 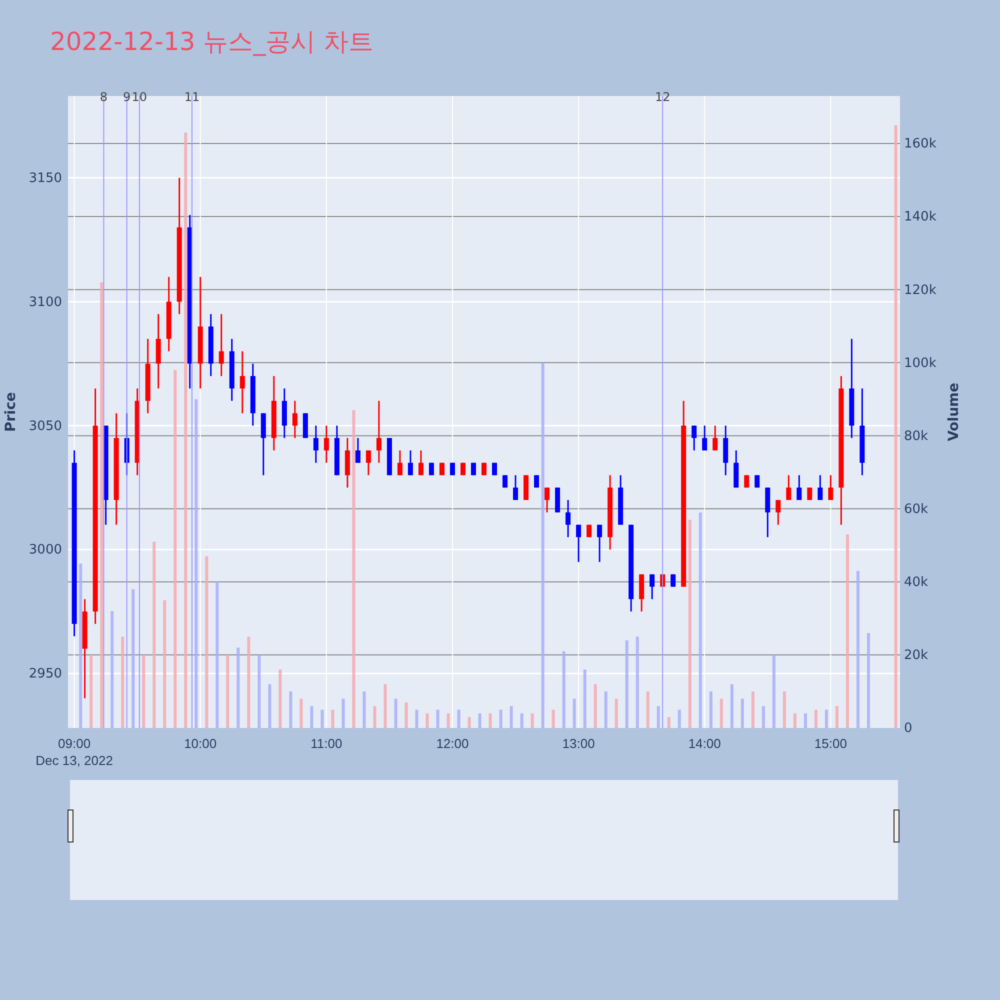 What do you see at coordinates (452, 743) in the screenshot?
I see `x-tick-label: 12:00` at bounding box center [452, 743].